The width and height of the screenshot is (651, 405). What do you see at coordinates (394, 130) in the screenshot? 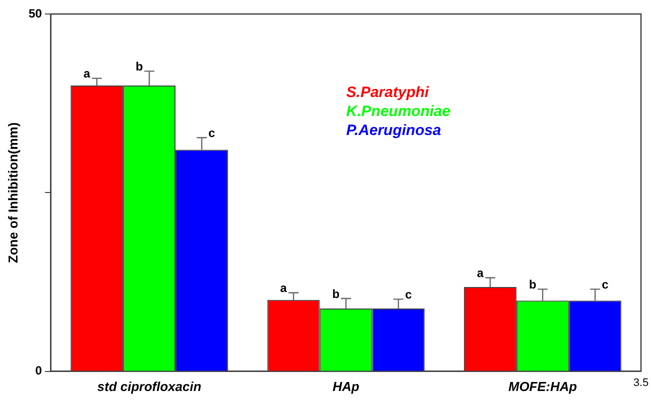
I see `text: P.Aeruginosa` at bounding box center [394, 130].